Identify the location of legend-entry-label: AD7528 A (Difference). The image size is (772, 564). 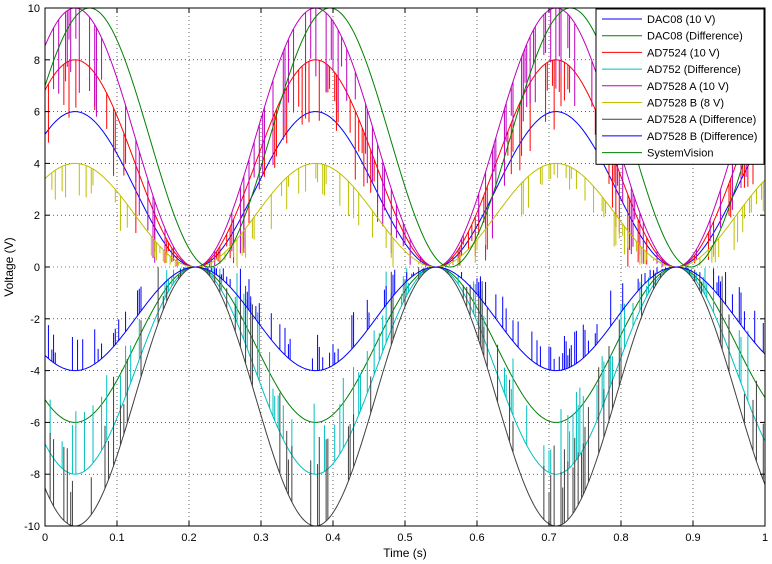
(701, 120).